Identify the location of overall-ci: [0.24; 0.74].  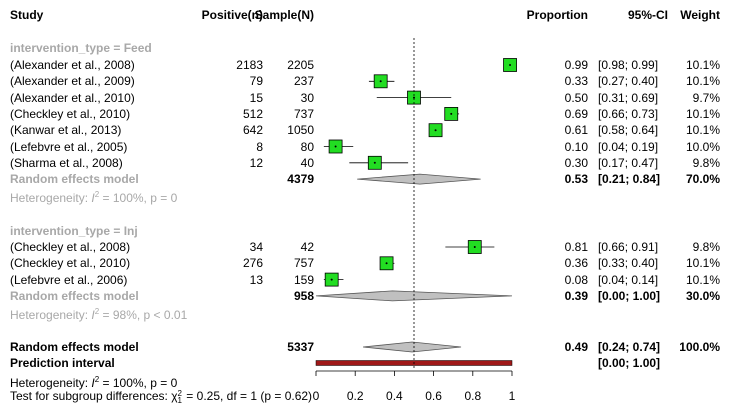
(629, 347).